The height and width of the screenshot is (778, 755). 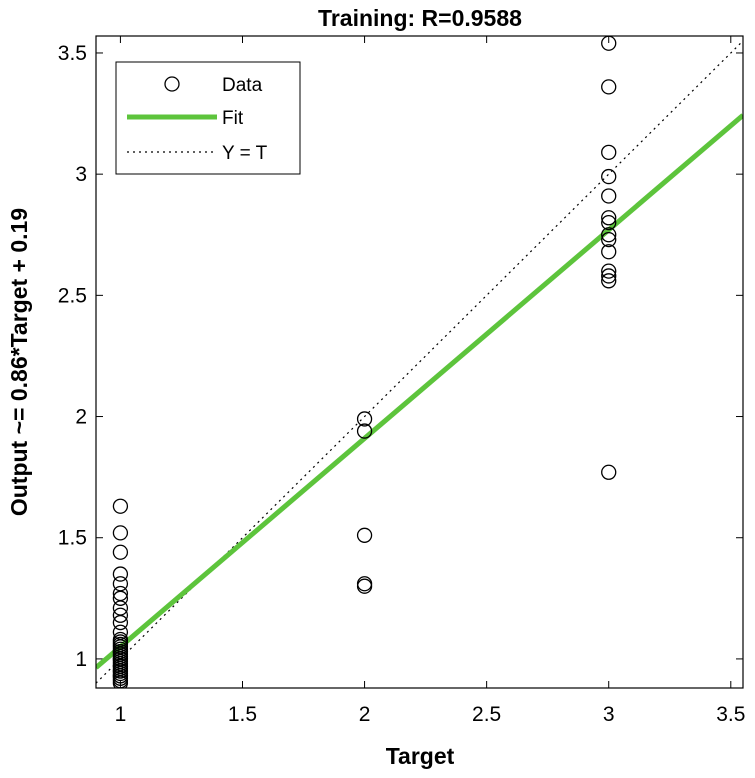 What do you see at coordinates (365, 714) in the screenshot?
I see `x-tick-label: 2` at bounding box center [365, 714].